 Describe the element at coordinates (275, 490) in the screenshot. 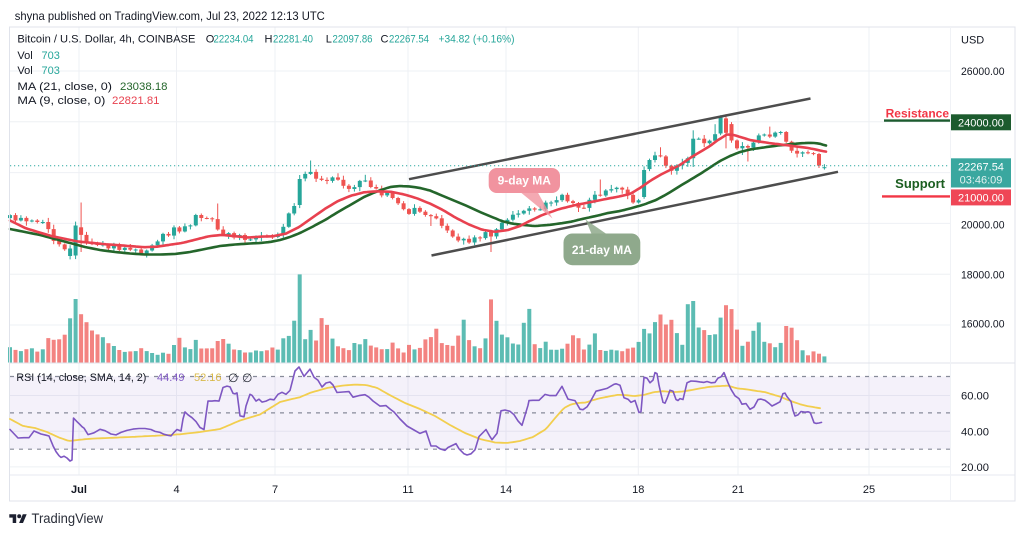

I see `svg-text: 7` at that location.